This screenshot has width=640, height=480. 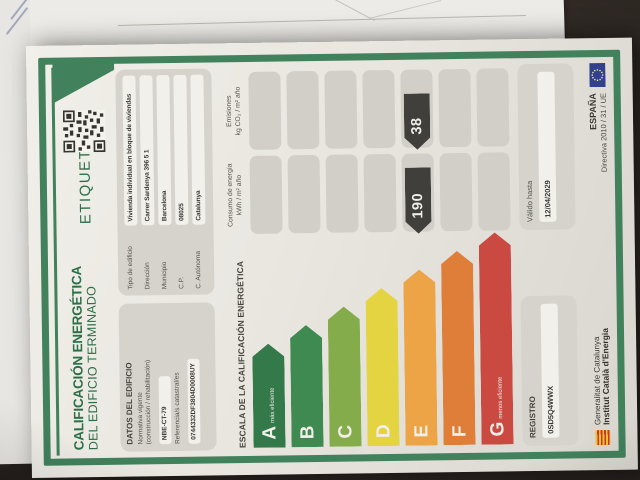 What do you see at coordinates (181, 149) in the screenshot?
I see `building-row-value: 08025` at bounding box center [181, 149].